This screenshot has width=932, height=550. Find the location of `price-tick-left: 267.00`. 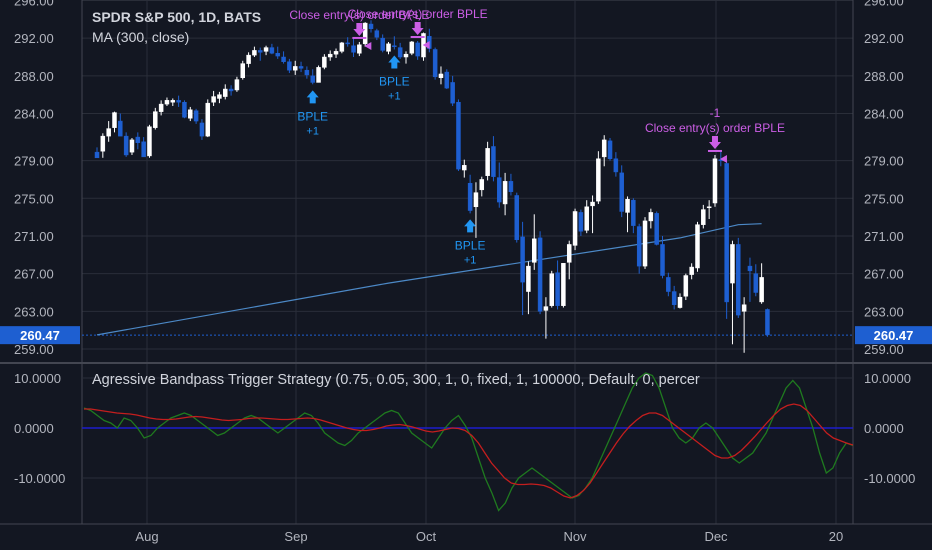

price-tick-left: 267.00 is located at coordinates (34, 274).